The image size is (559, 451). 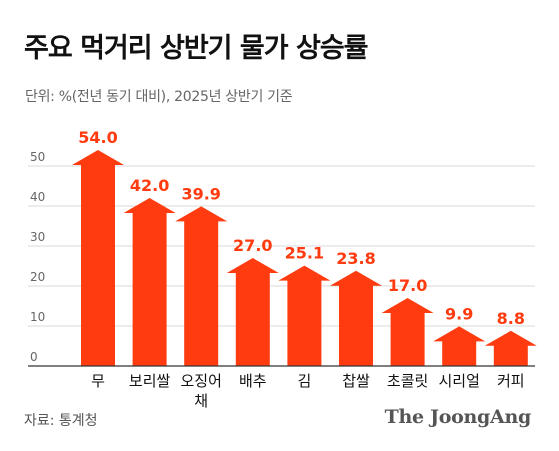 What do you see at coordinates (61, 421) in the screenshot?
I see `source-note: 자료: 통계청` at bounding box center [61, 421].